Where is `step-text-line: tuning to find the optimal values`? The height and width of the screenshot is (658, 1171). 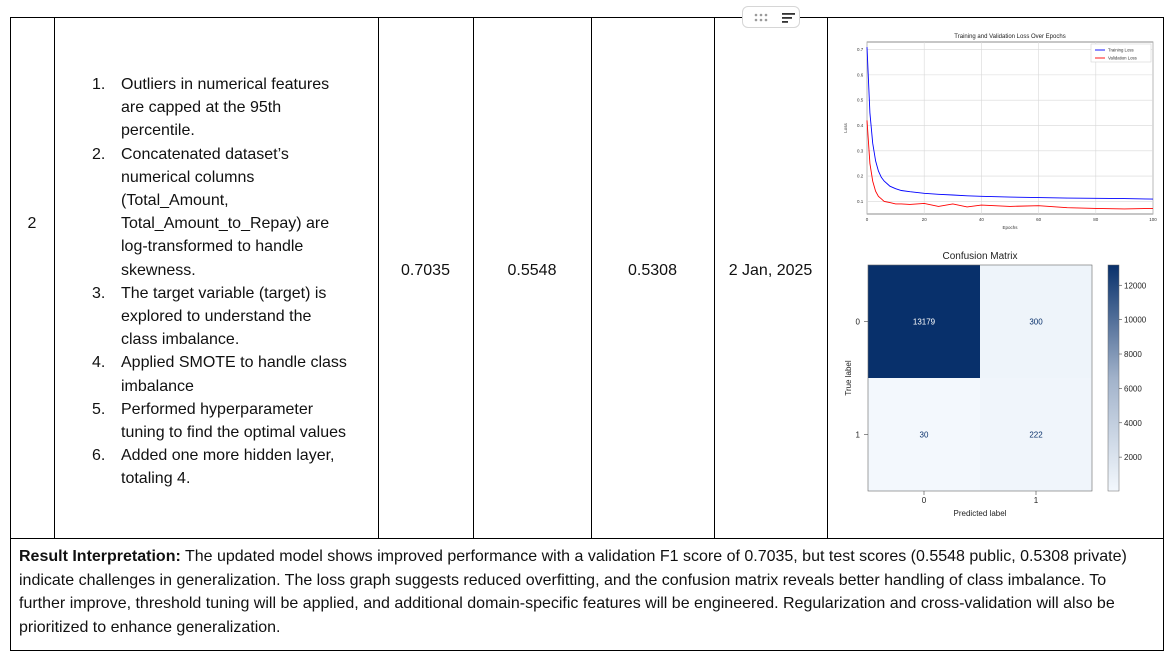
step-text-line: tuning to find the optimal values is located at coordinates (234, 433).